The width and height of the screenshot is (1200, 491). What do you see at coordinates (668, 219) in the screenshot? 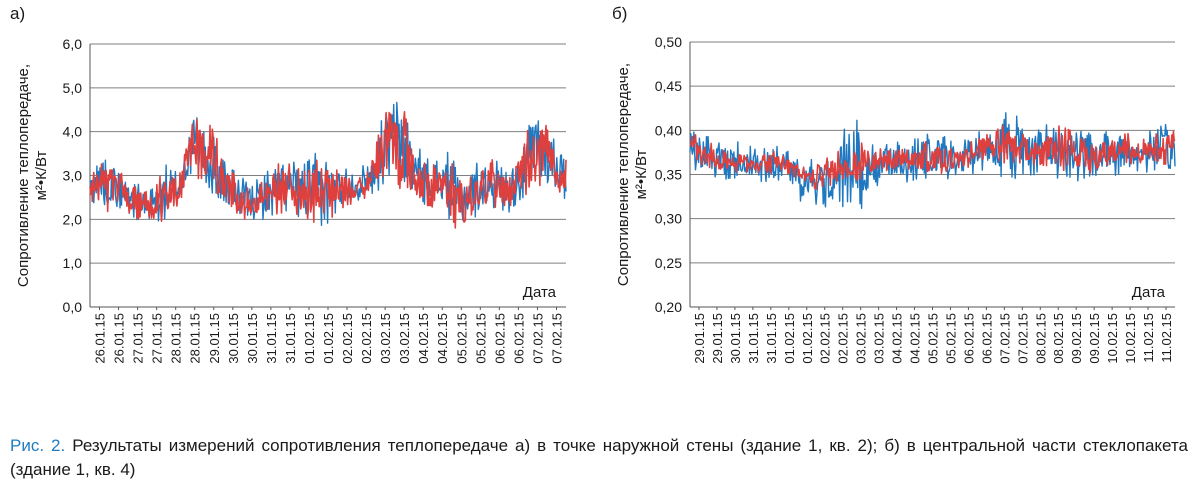
I see `y-tick-label: 0,30` at bounding box center [668, 219].